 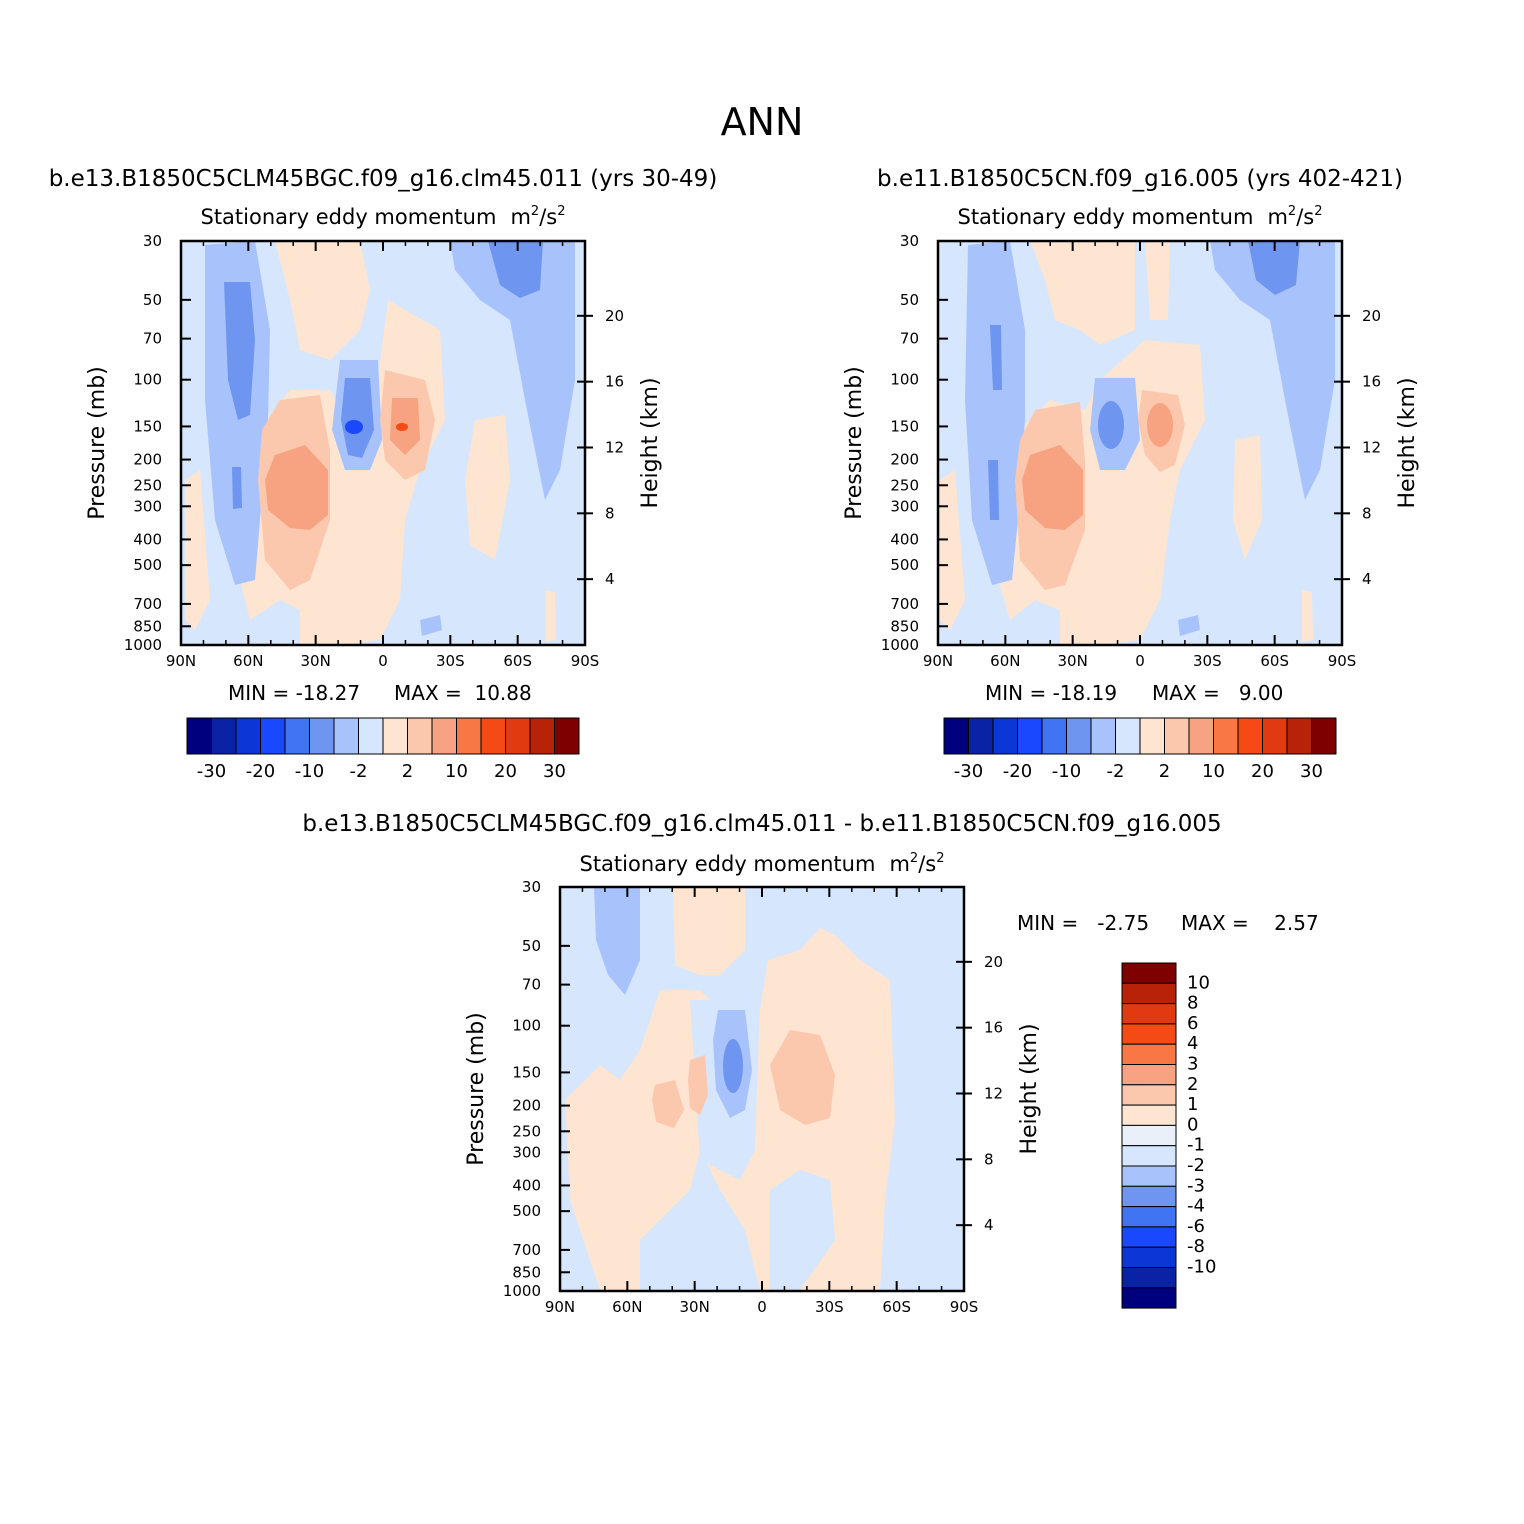 What do you see at coordinates (382, 216) in the screenshot?
I see `panel-title: Stationary eddy momentum m2/s2` at bounding box center [382, 216].